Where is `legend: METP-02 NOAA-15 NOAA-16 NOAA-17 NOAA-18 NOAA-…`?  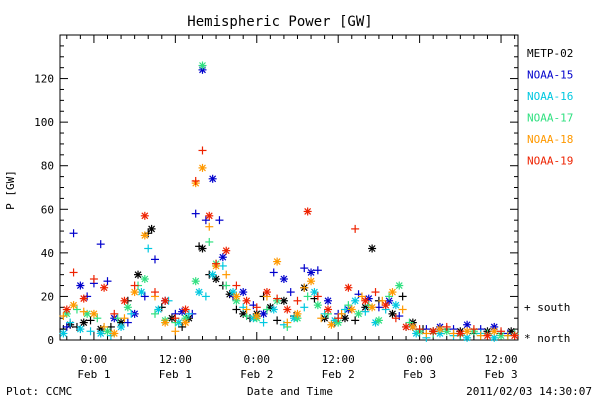 legend: METP-02 NOAA-15 NOAA-16 NOAA-17 NOAA-18 NOAA-… is located at coordinates (550, 107).